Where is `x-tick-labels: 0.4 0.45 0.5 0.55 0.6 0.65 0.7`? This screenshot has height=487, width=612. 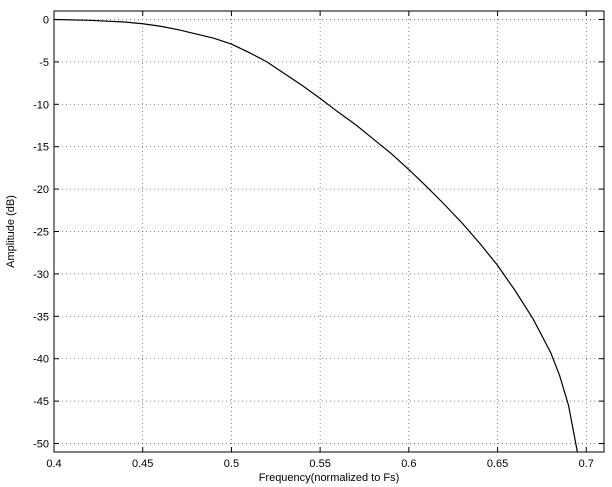 x-tick-labels: 0.4 0.45 0.5 0.55 0.6 0.65 0.7 is located at coordinates (320, 464).